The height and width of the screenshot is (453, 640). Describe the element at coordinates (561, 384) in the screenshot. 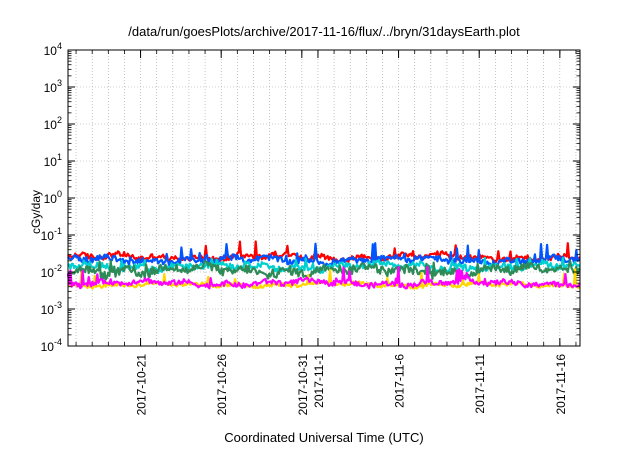

I see `x-tick-label: 2017-11-16` at that location.